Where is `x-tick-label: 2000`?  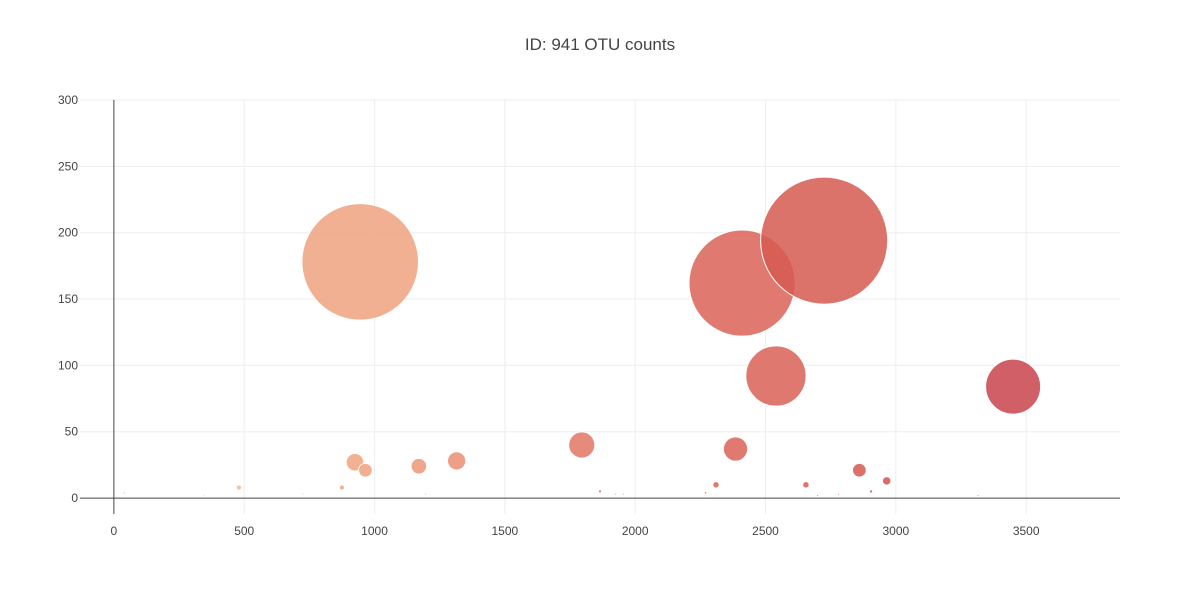
x-tick-label: 2000 is located at coordinates (635, 531).